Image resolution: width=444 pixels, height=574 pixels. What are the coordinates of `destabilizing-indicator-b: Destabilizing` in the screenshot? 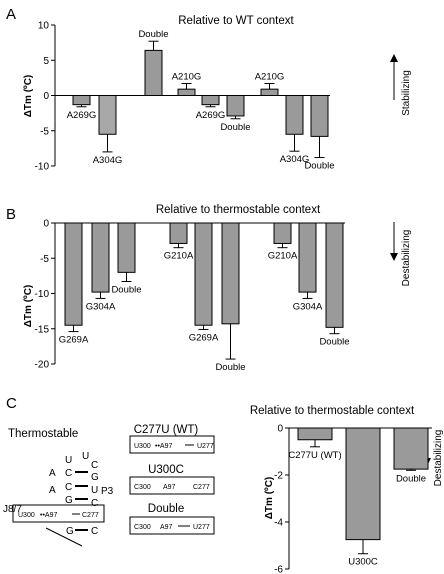 It's located at (401, 254).